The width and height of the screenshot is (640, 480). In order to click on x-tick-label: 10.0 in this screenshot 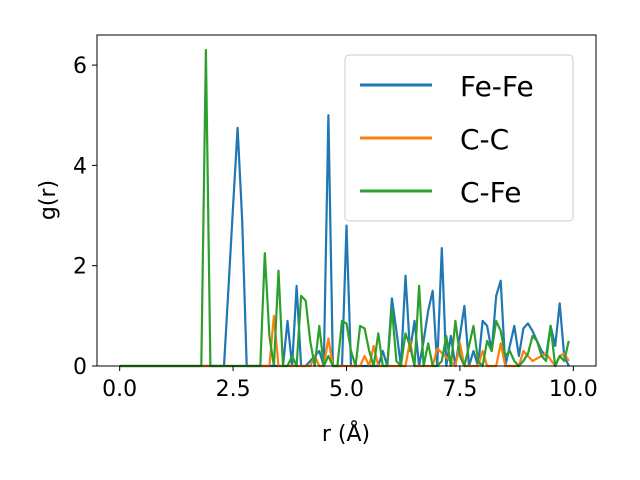, I will do `click(573, 389)`.